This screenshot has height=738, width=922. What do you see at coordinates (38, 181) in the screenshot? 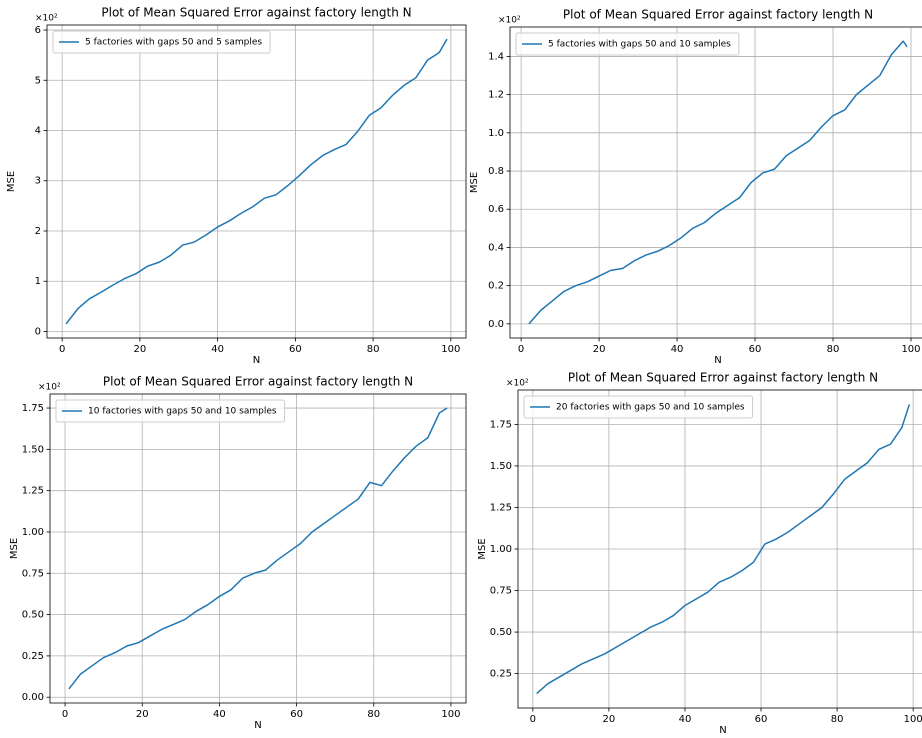
I see `y-tick-label: 3` at bounding box center [38, 181].